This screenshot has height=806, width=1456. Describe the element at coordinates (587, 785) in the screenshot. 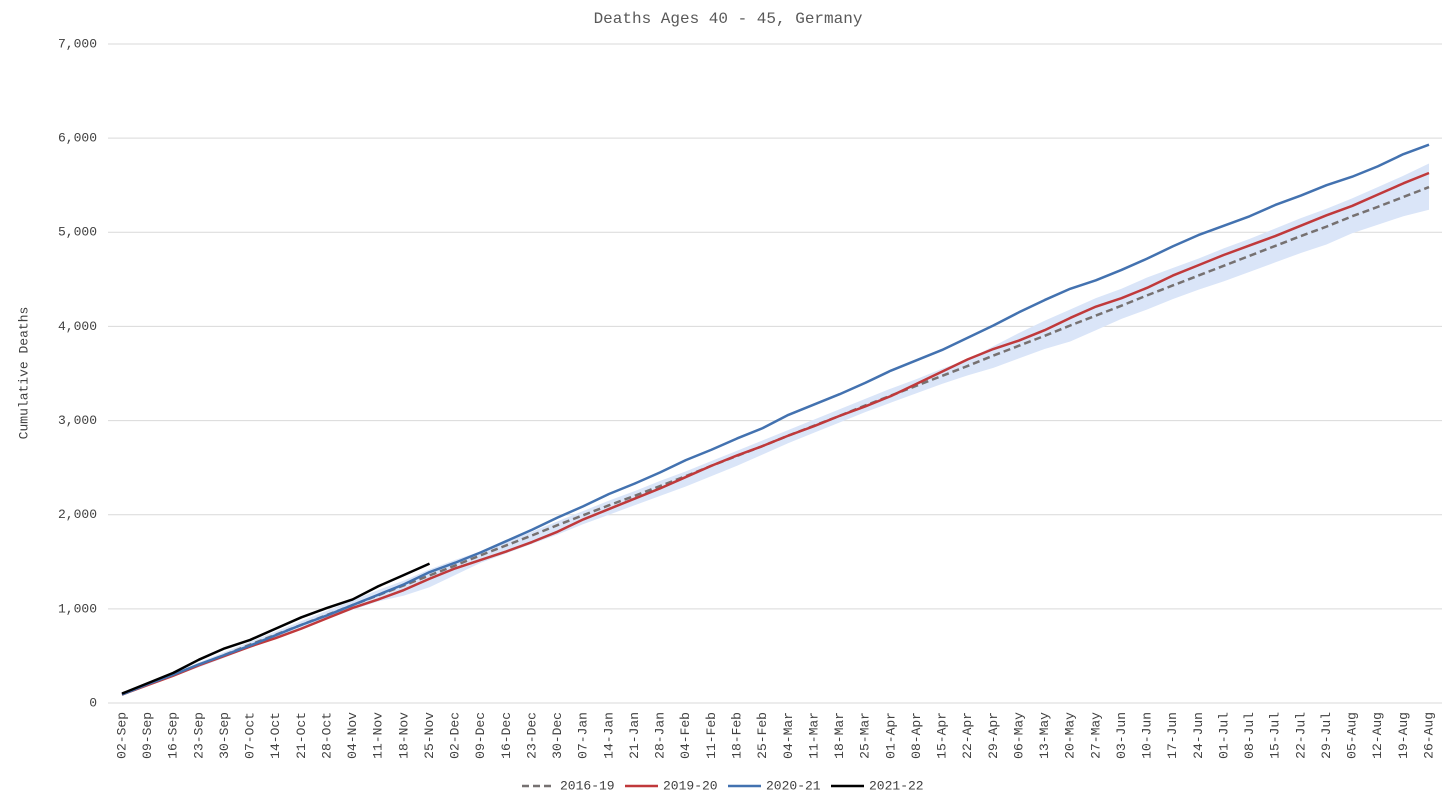

I see `legend-label: 2016-19` at that location.